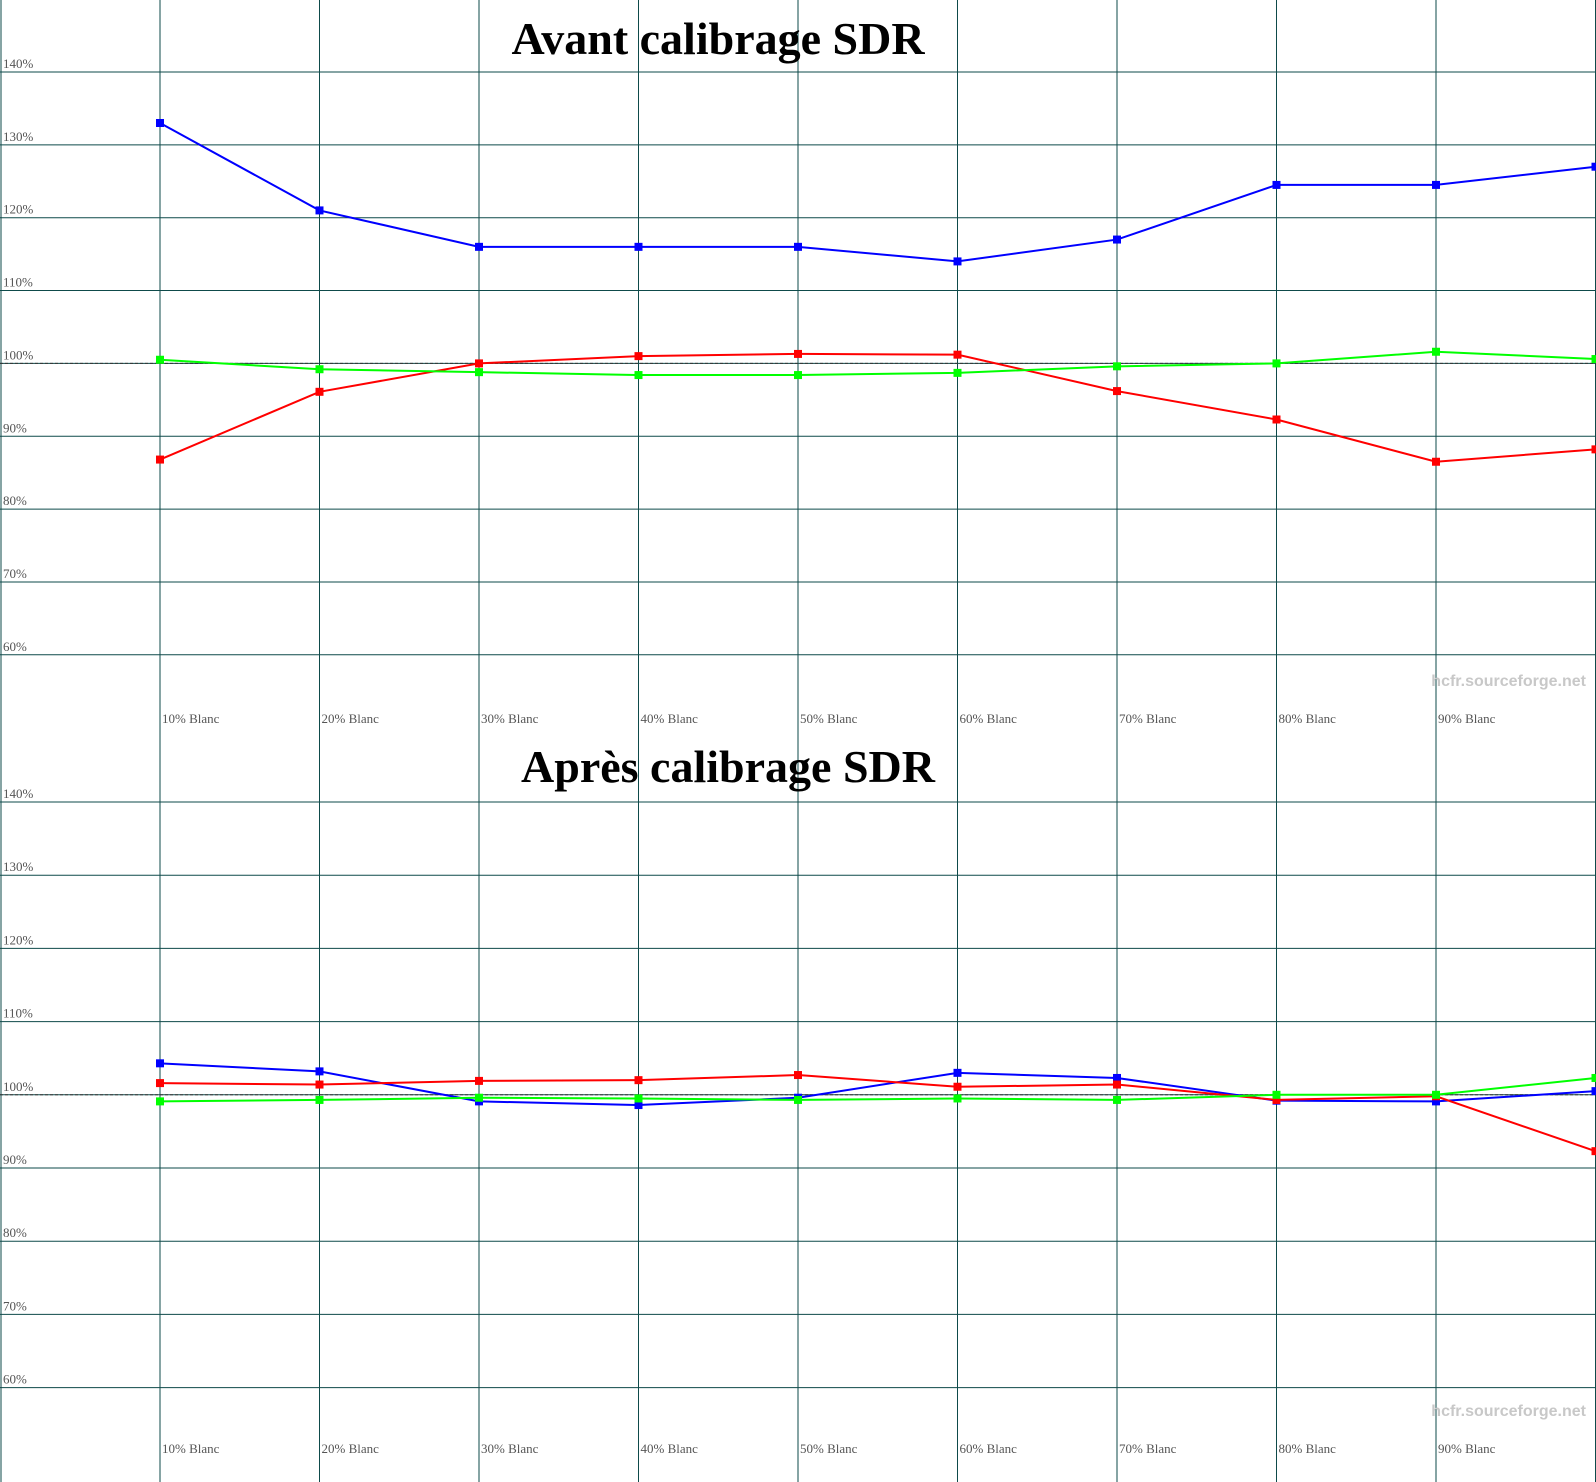  Describe the element at coordinates (18, 1013) in the screenshot. I see `y-tick-label: 110%` at that location.